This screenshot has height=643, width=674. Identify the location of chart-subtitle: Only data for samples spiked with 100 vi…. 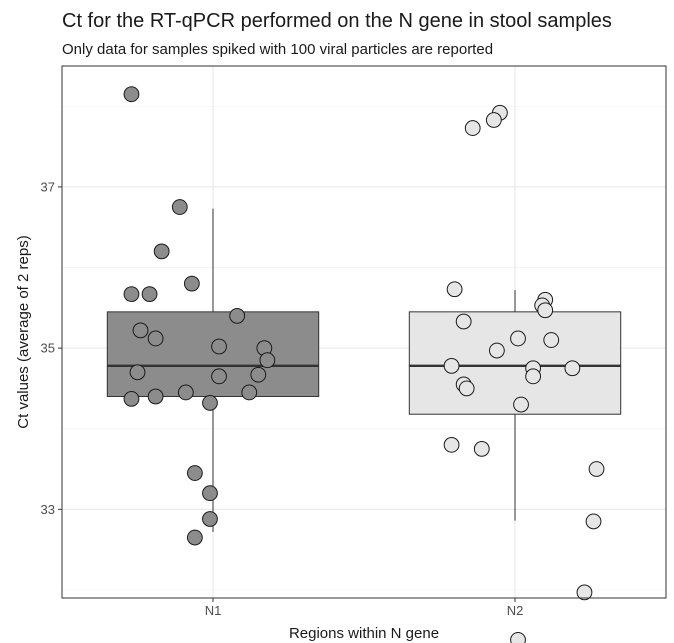
(278, 49).